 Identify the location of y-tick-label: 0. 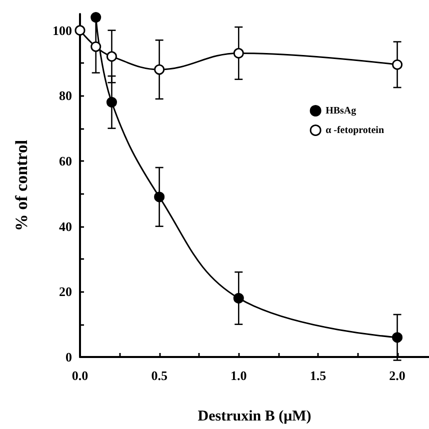
(69, 357).